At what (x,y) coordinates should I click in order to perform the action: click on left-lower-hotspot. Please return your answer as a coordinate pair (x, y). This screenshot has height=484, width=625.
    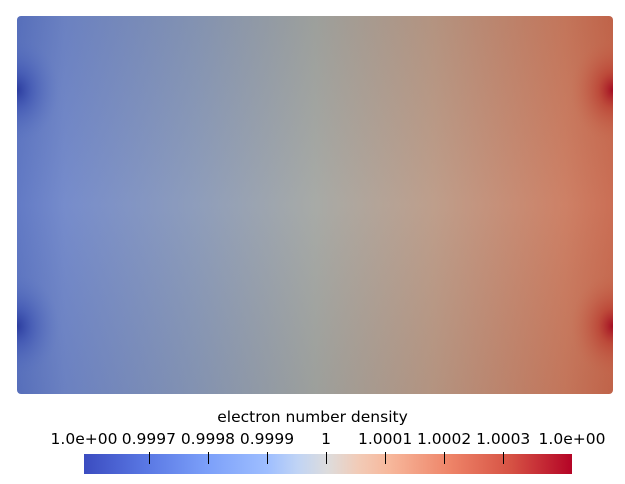
    Looking at the image, I should click on (38, 326).